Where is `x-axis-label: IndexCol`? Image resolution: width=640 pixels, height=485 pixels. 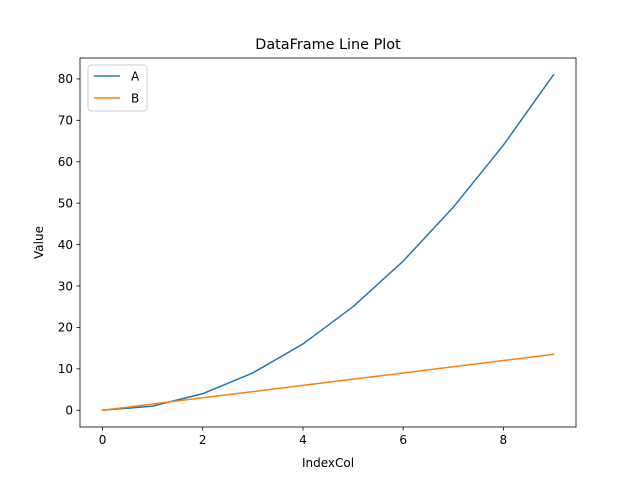 x-axis-label: IndexCol is located at coordinates (328, 463).